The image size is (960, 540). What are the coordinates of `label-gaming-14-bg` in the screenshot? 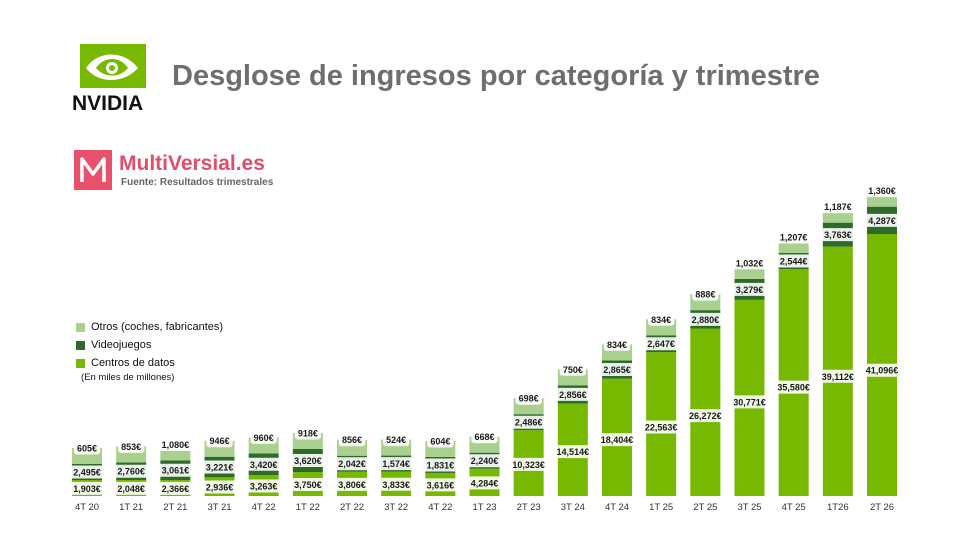 It's located at (705, 319).